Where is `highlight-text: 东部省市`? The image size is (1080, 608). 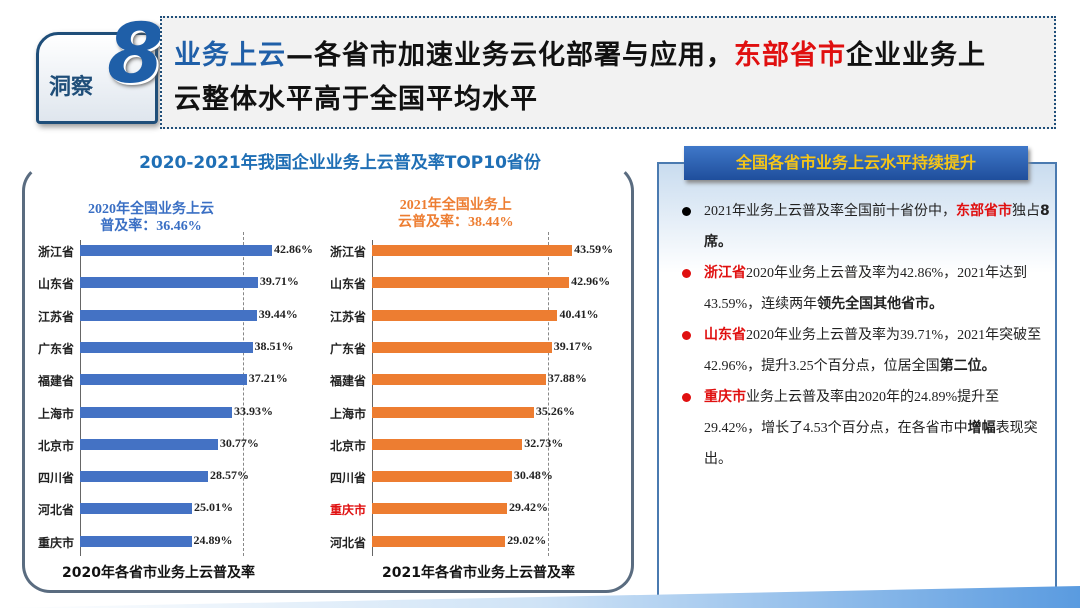
highlight-text: 东部省市 is located at coordinates (984, 211).